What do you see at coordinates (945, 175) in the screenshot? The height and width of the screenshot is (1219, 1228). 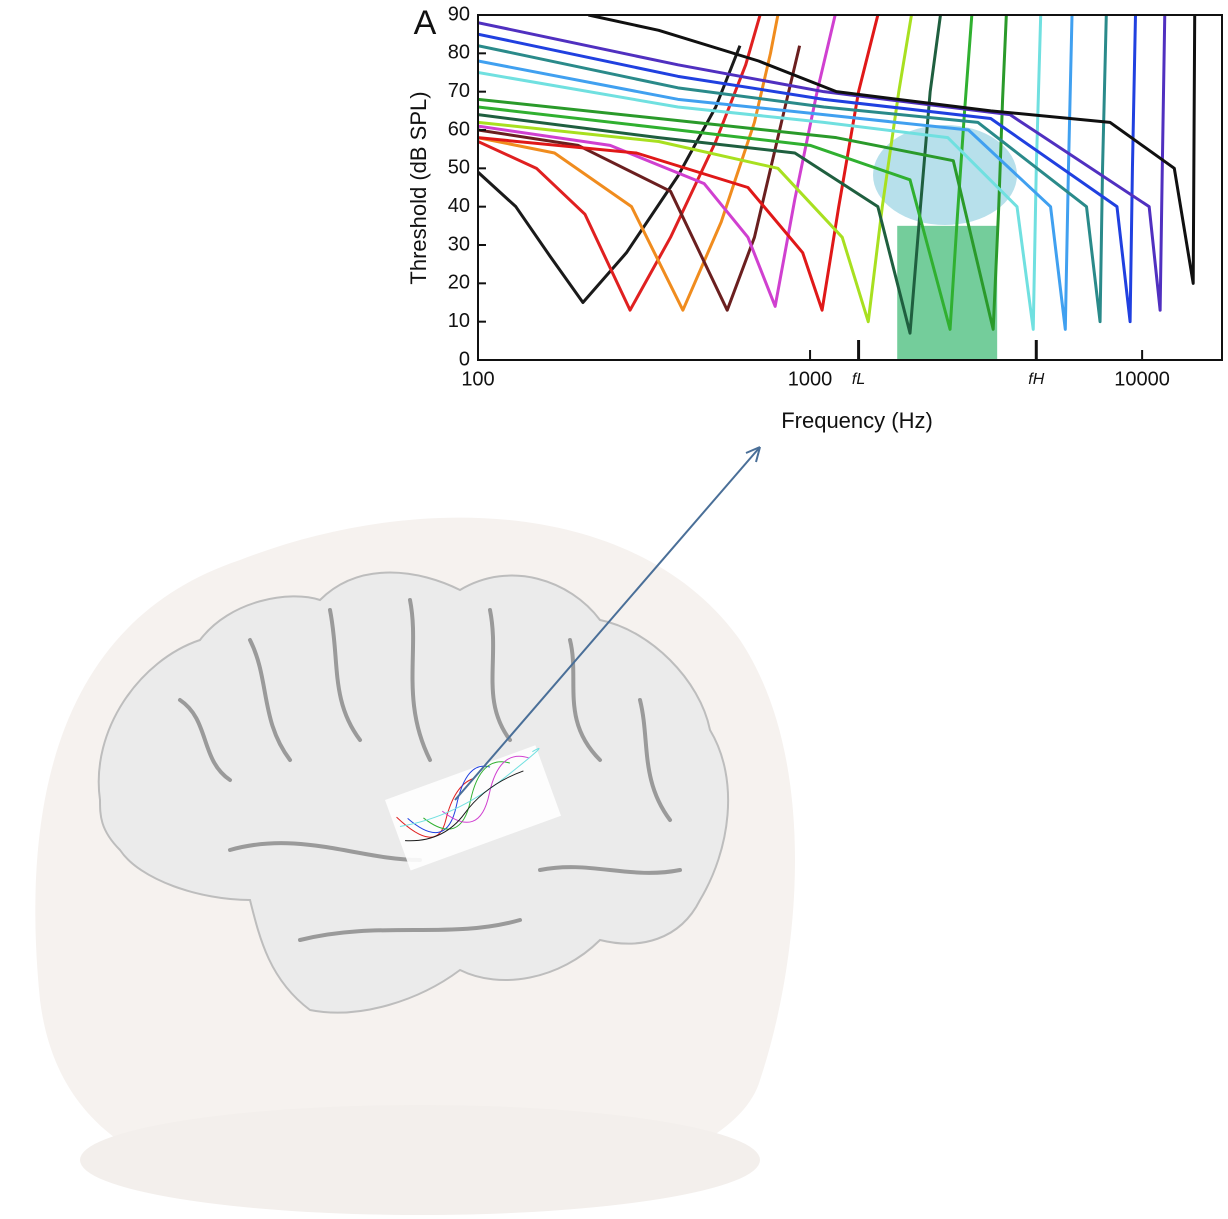 I see `highlight-ellipse` at bounding box center [945, 175].